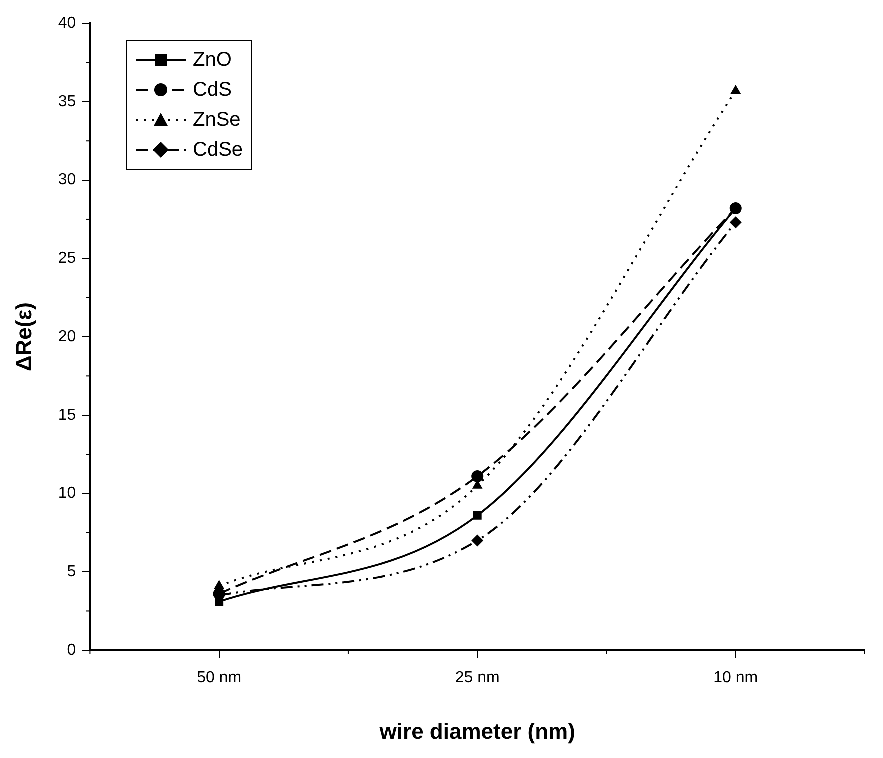  I want to click on legend-label: ZnSe, so click(217, 120).